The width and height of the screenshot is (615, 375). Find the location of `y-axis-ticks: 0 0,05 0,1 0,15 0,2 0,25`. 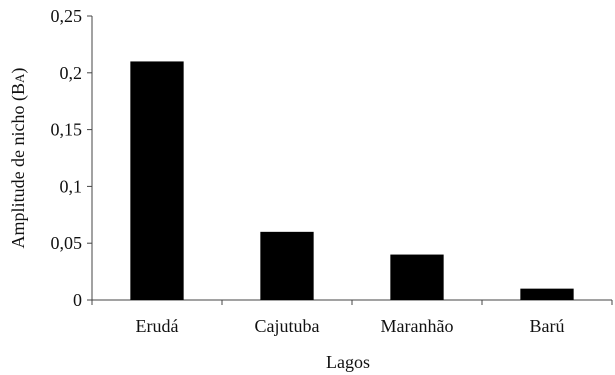

y-axis-ticks: 0 0,05 0,1 0,15 0,2 0,25 is located at coordinates (71, 158).